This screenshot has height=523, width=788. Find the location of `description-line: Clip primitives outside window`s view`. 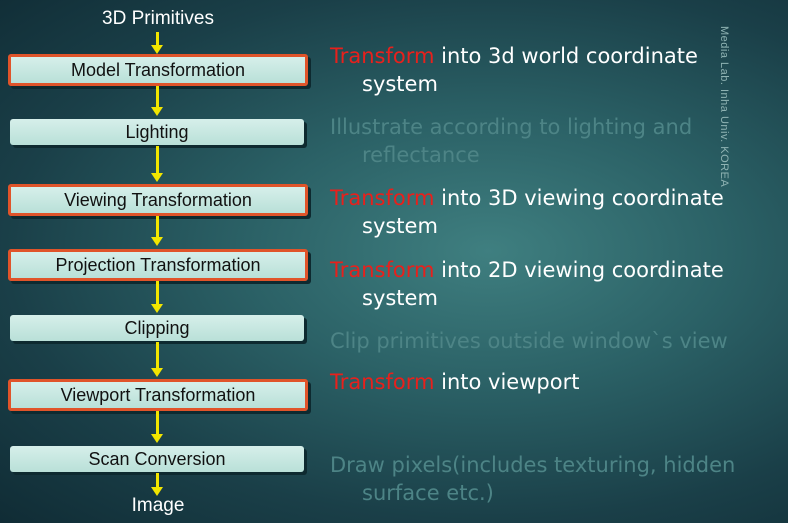

description-line: Clip primitives outside window`s view is located at coordinates (529, 341).